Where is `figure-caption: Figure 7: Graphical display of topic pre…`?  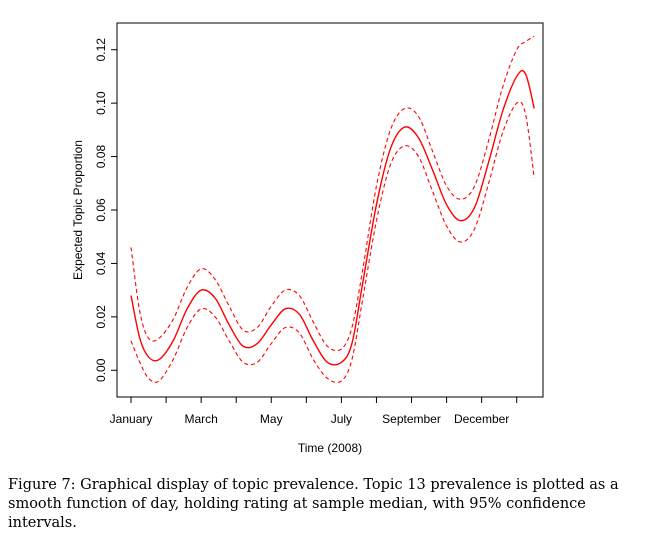
figure-caption: Figure 7: Graphical display of topic pre… is located at coordinates (313, 504).